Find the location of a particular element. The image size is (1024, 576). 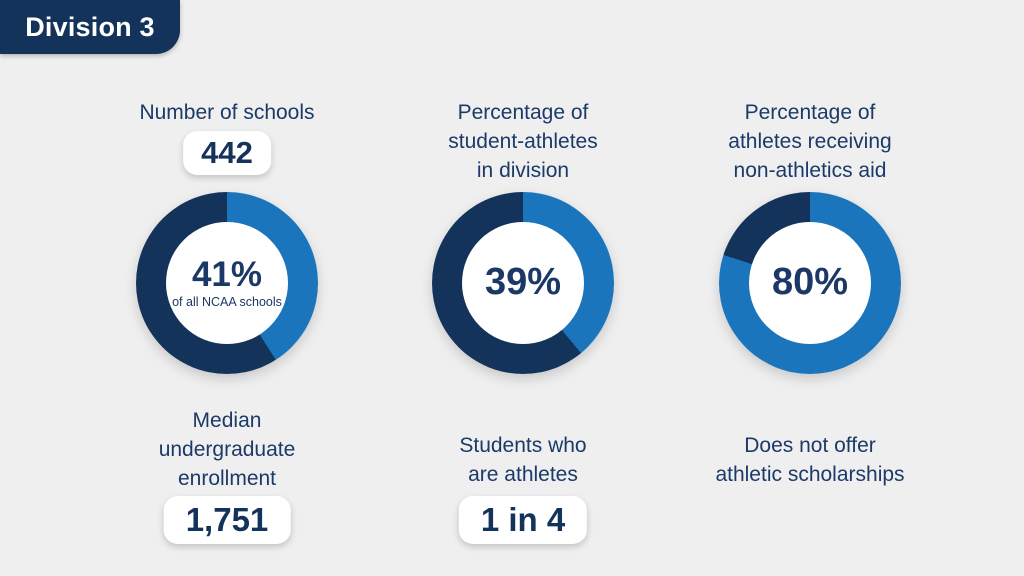

stat-badge-value: 1,751 is located at coordinates (227, 519).